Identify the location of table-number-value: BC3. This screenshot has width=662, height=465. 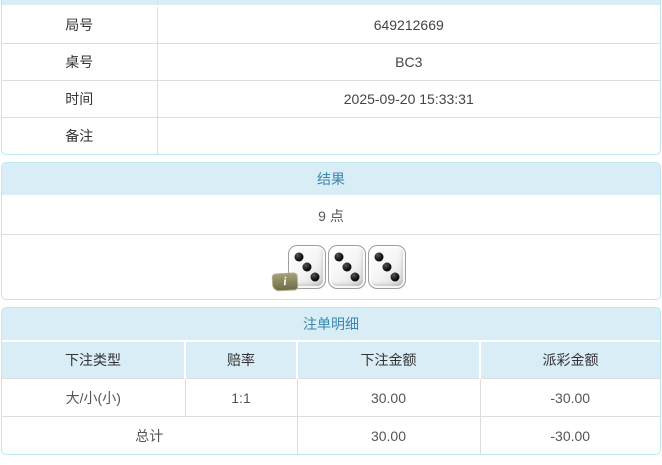
(408, 62).